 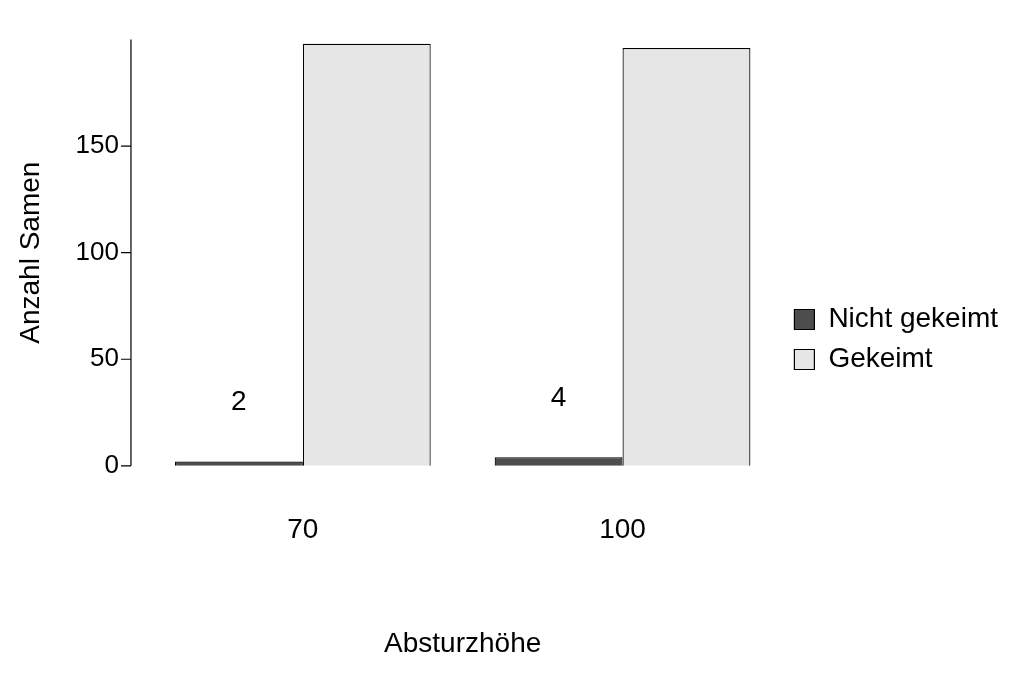 What do you see at coordinates (239, 401) in the screenshot?
I see `data-label: 2` at bounding box center [239, 401].